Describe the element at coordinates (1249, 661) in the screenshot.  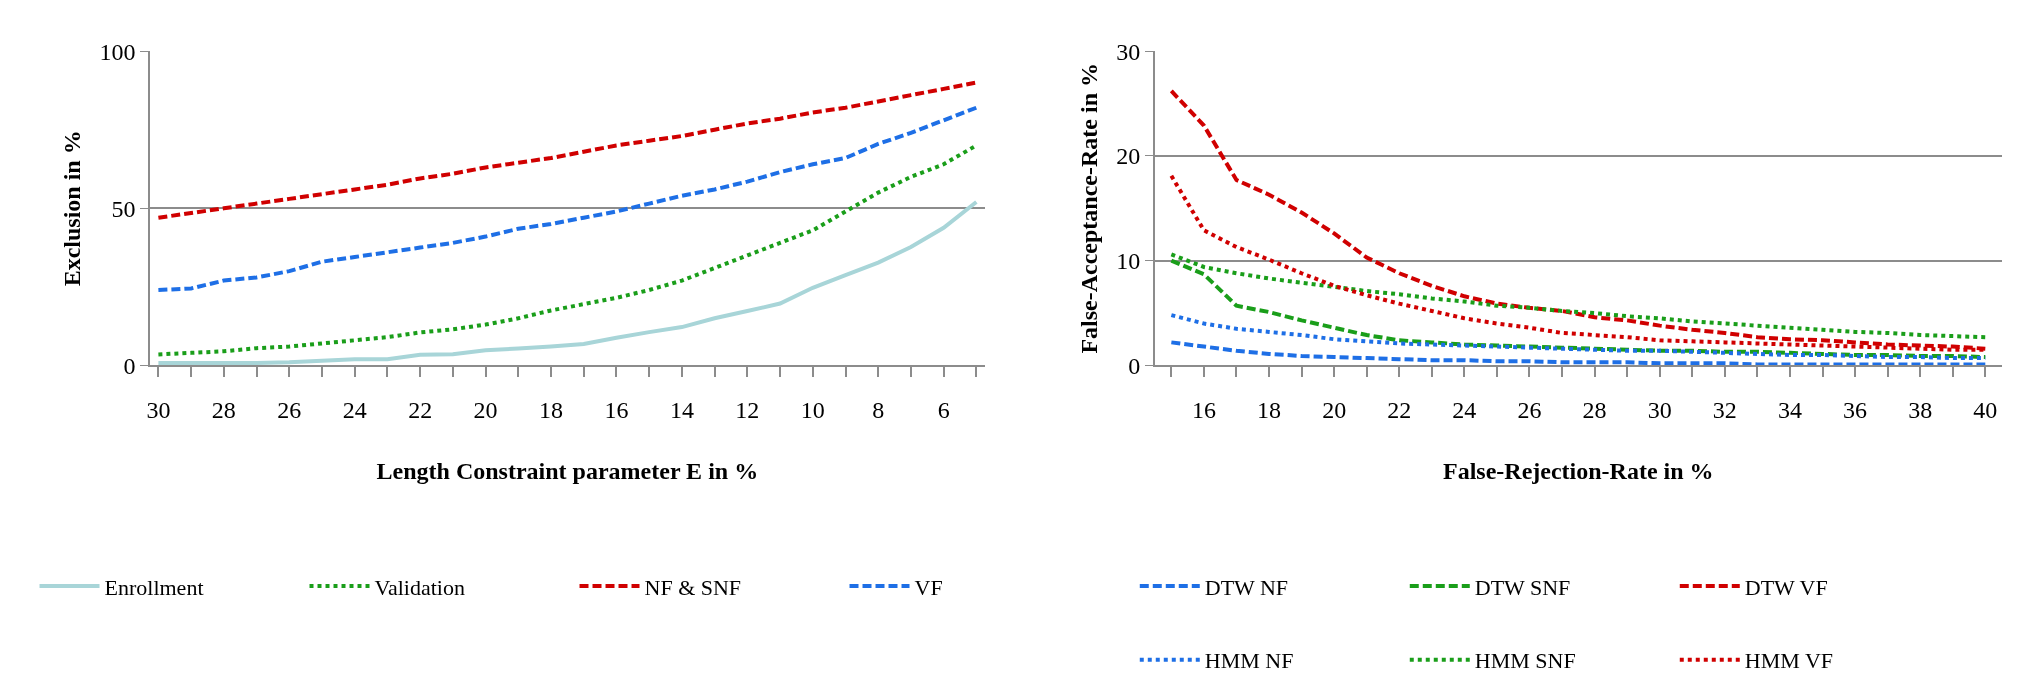
I see `legend-label: HMM NF` at that location.